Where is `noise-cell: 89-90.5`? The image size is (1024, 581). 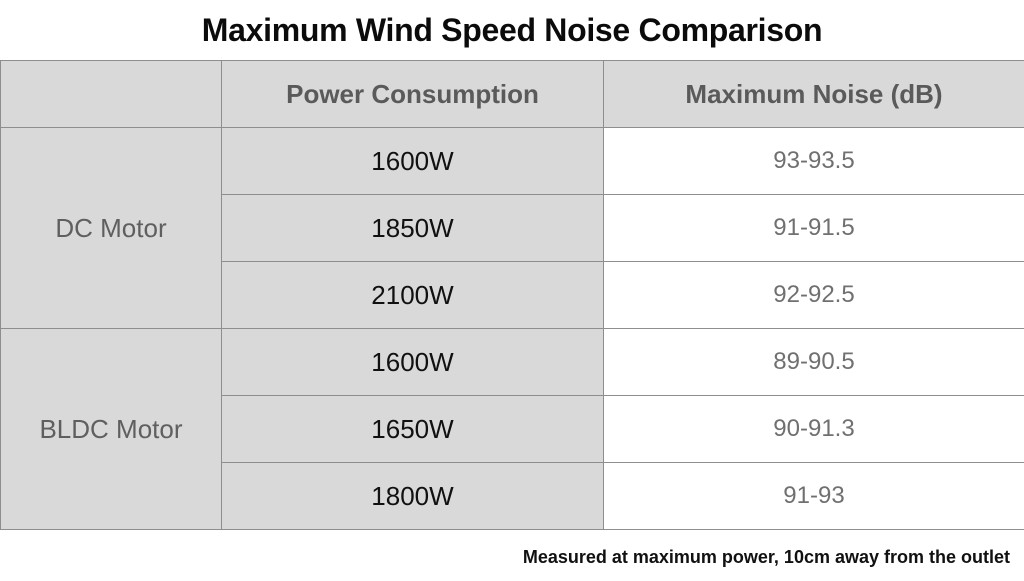 noise-cell: 89-90.5 is located at coordinates (813, 362).